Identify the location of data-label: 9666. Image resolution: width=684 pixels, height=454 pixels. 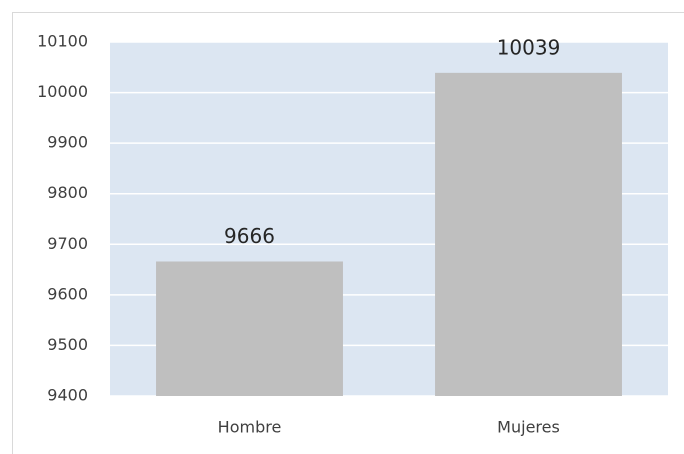
(249, 236).